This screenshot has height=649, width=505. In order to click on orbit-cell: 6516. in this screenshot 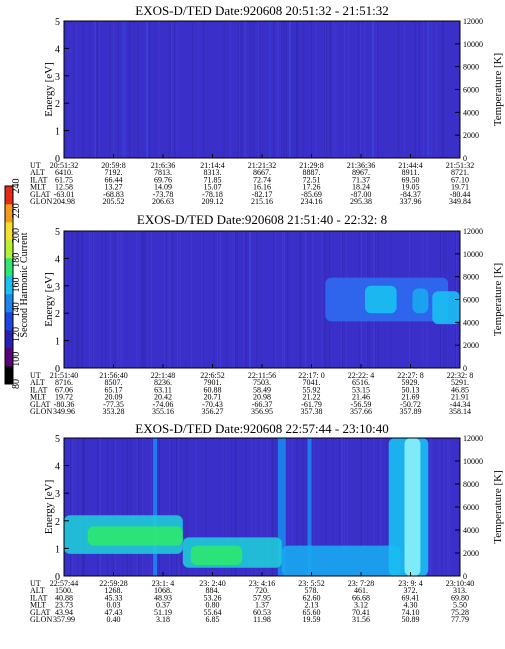, I will do `click(361, 382)`.